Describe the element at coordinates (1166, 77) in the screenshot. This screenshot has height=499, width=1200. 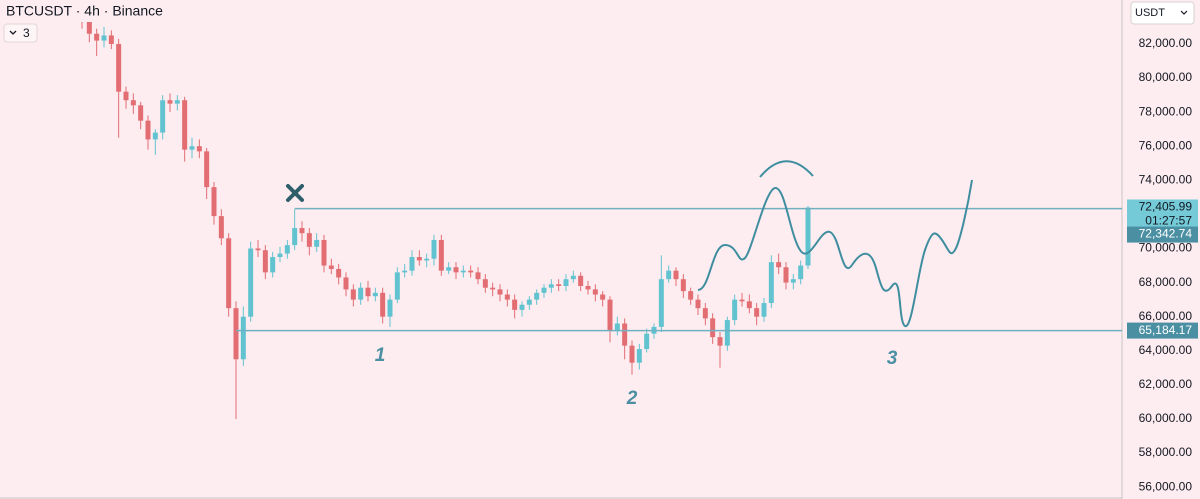
I see `y-tick-label: 80,000.00` at that location.